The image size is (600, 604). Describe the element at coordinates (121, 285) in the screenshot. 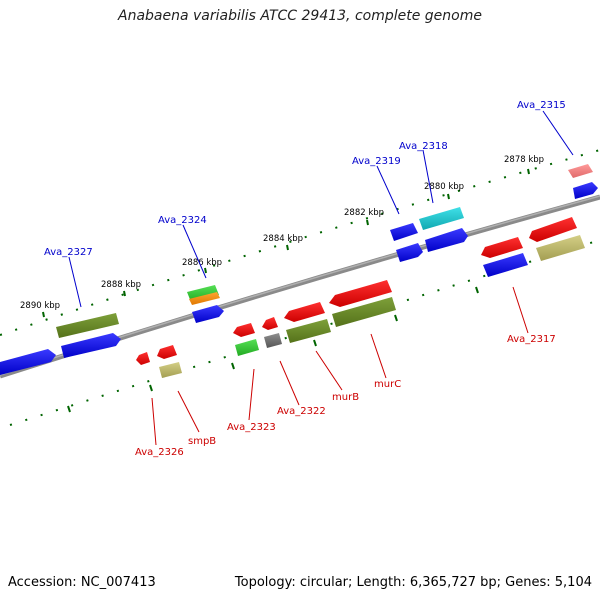

I see `tick-label: 2888 kbp` at that location.